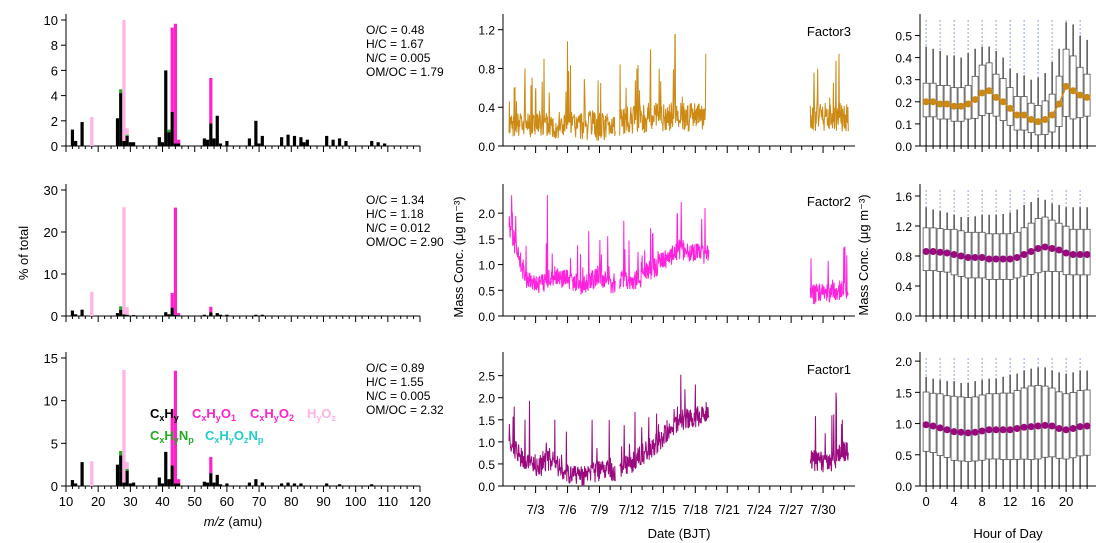  I want to click on legend-hyoz: HyOz, so click(322, 414).